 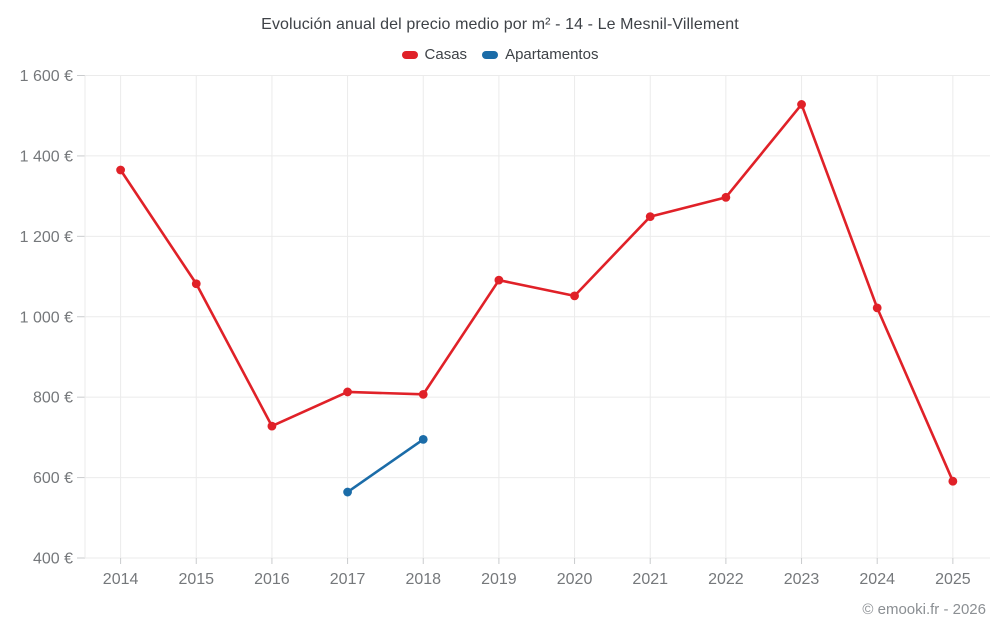 I want to click on data-point-casas-2016, so click(x=272, y=426).